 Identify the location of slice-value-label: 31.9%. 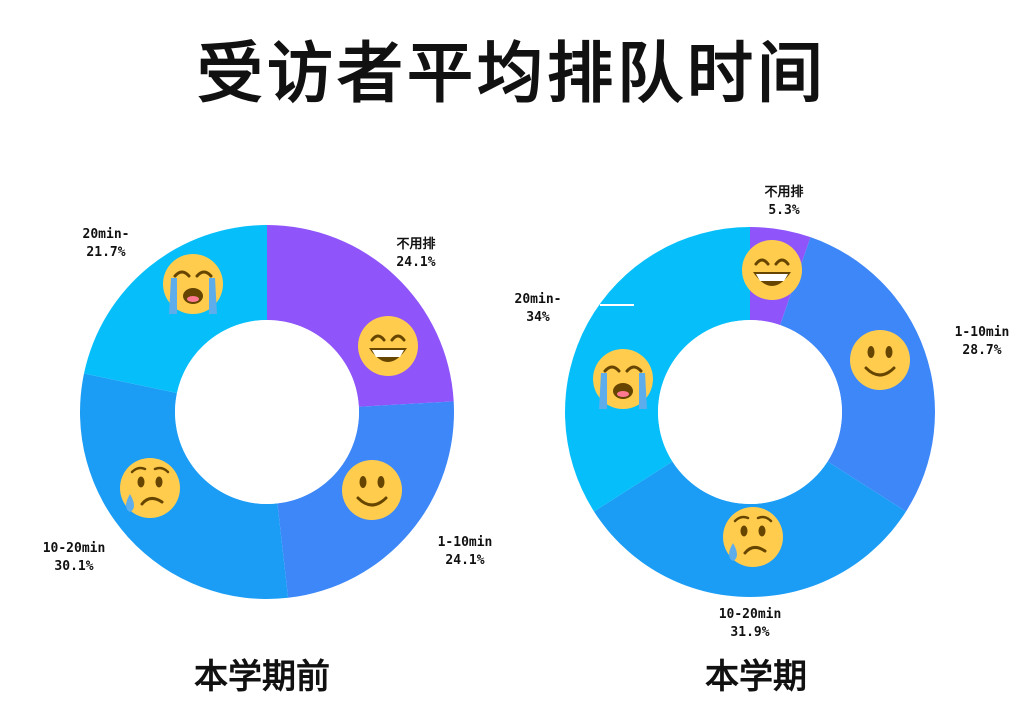
(749, 632).